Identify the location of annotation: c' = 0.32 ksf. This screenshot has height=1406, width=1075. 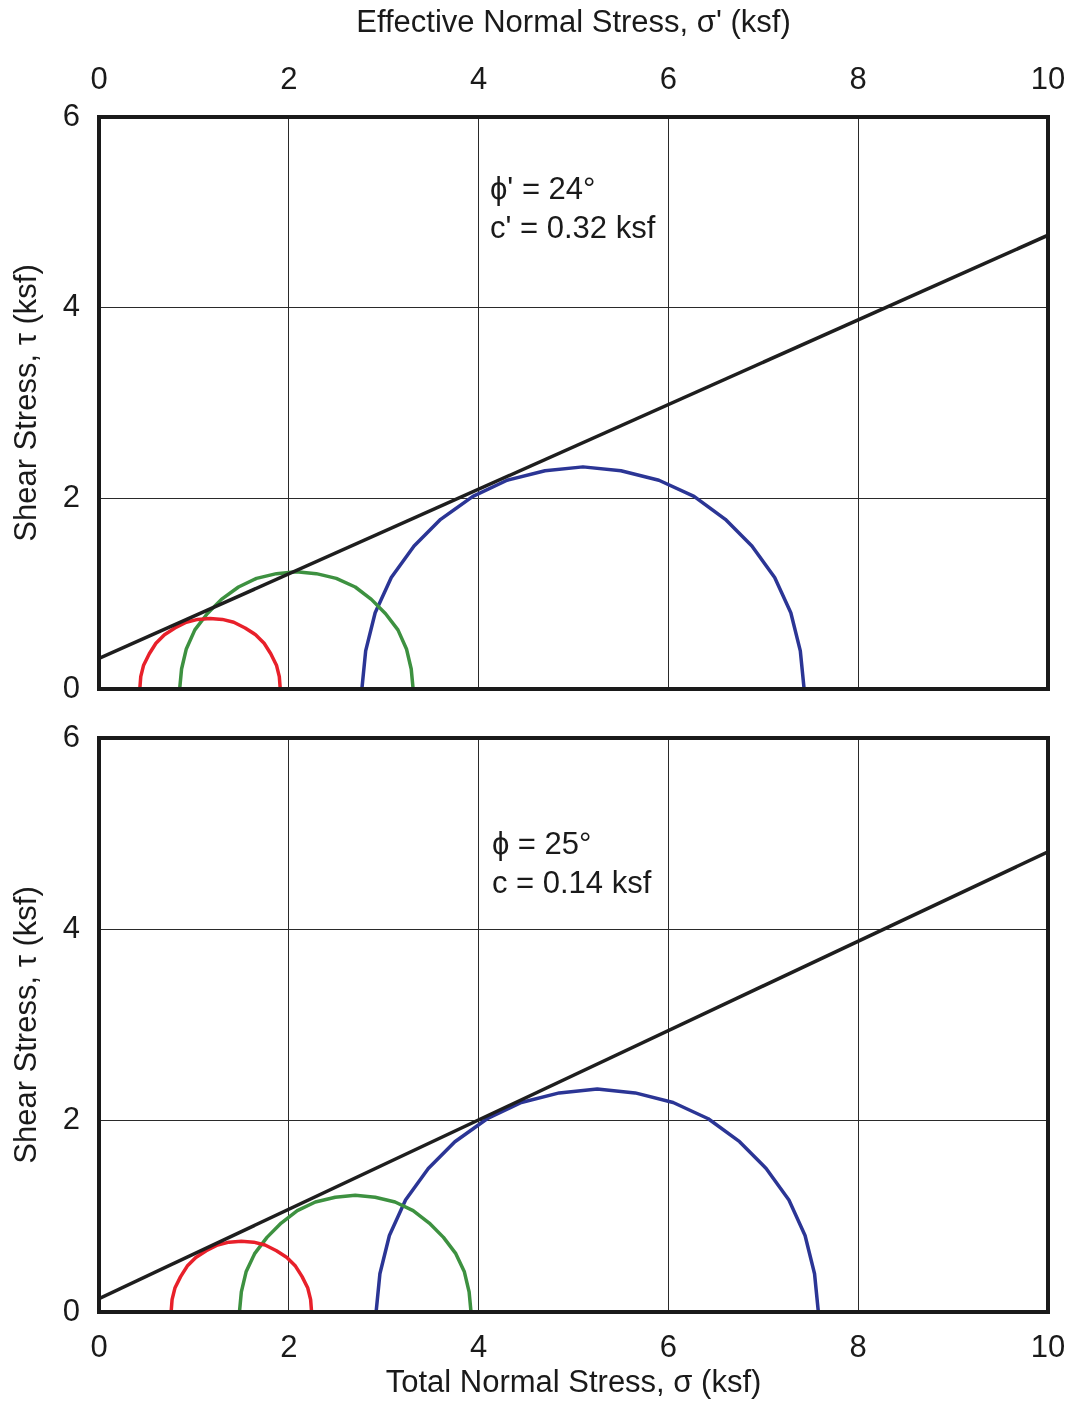
(572, 227).